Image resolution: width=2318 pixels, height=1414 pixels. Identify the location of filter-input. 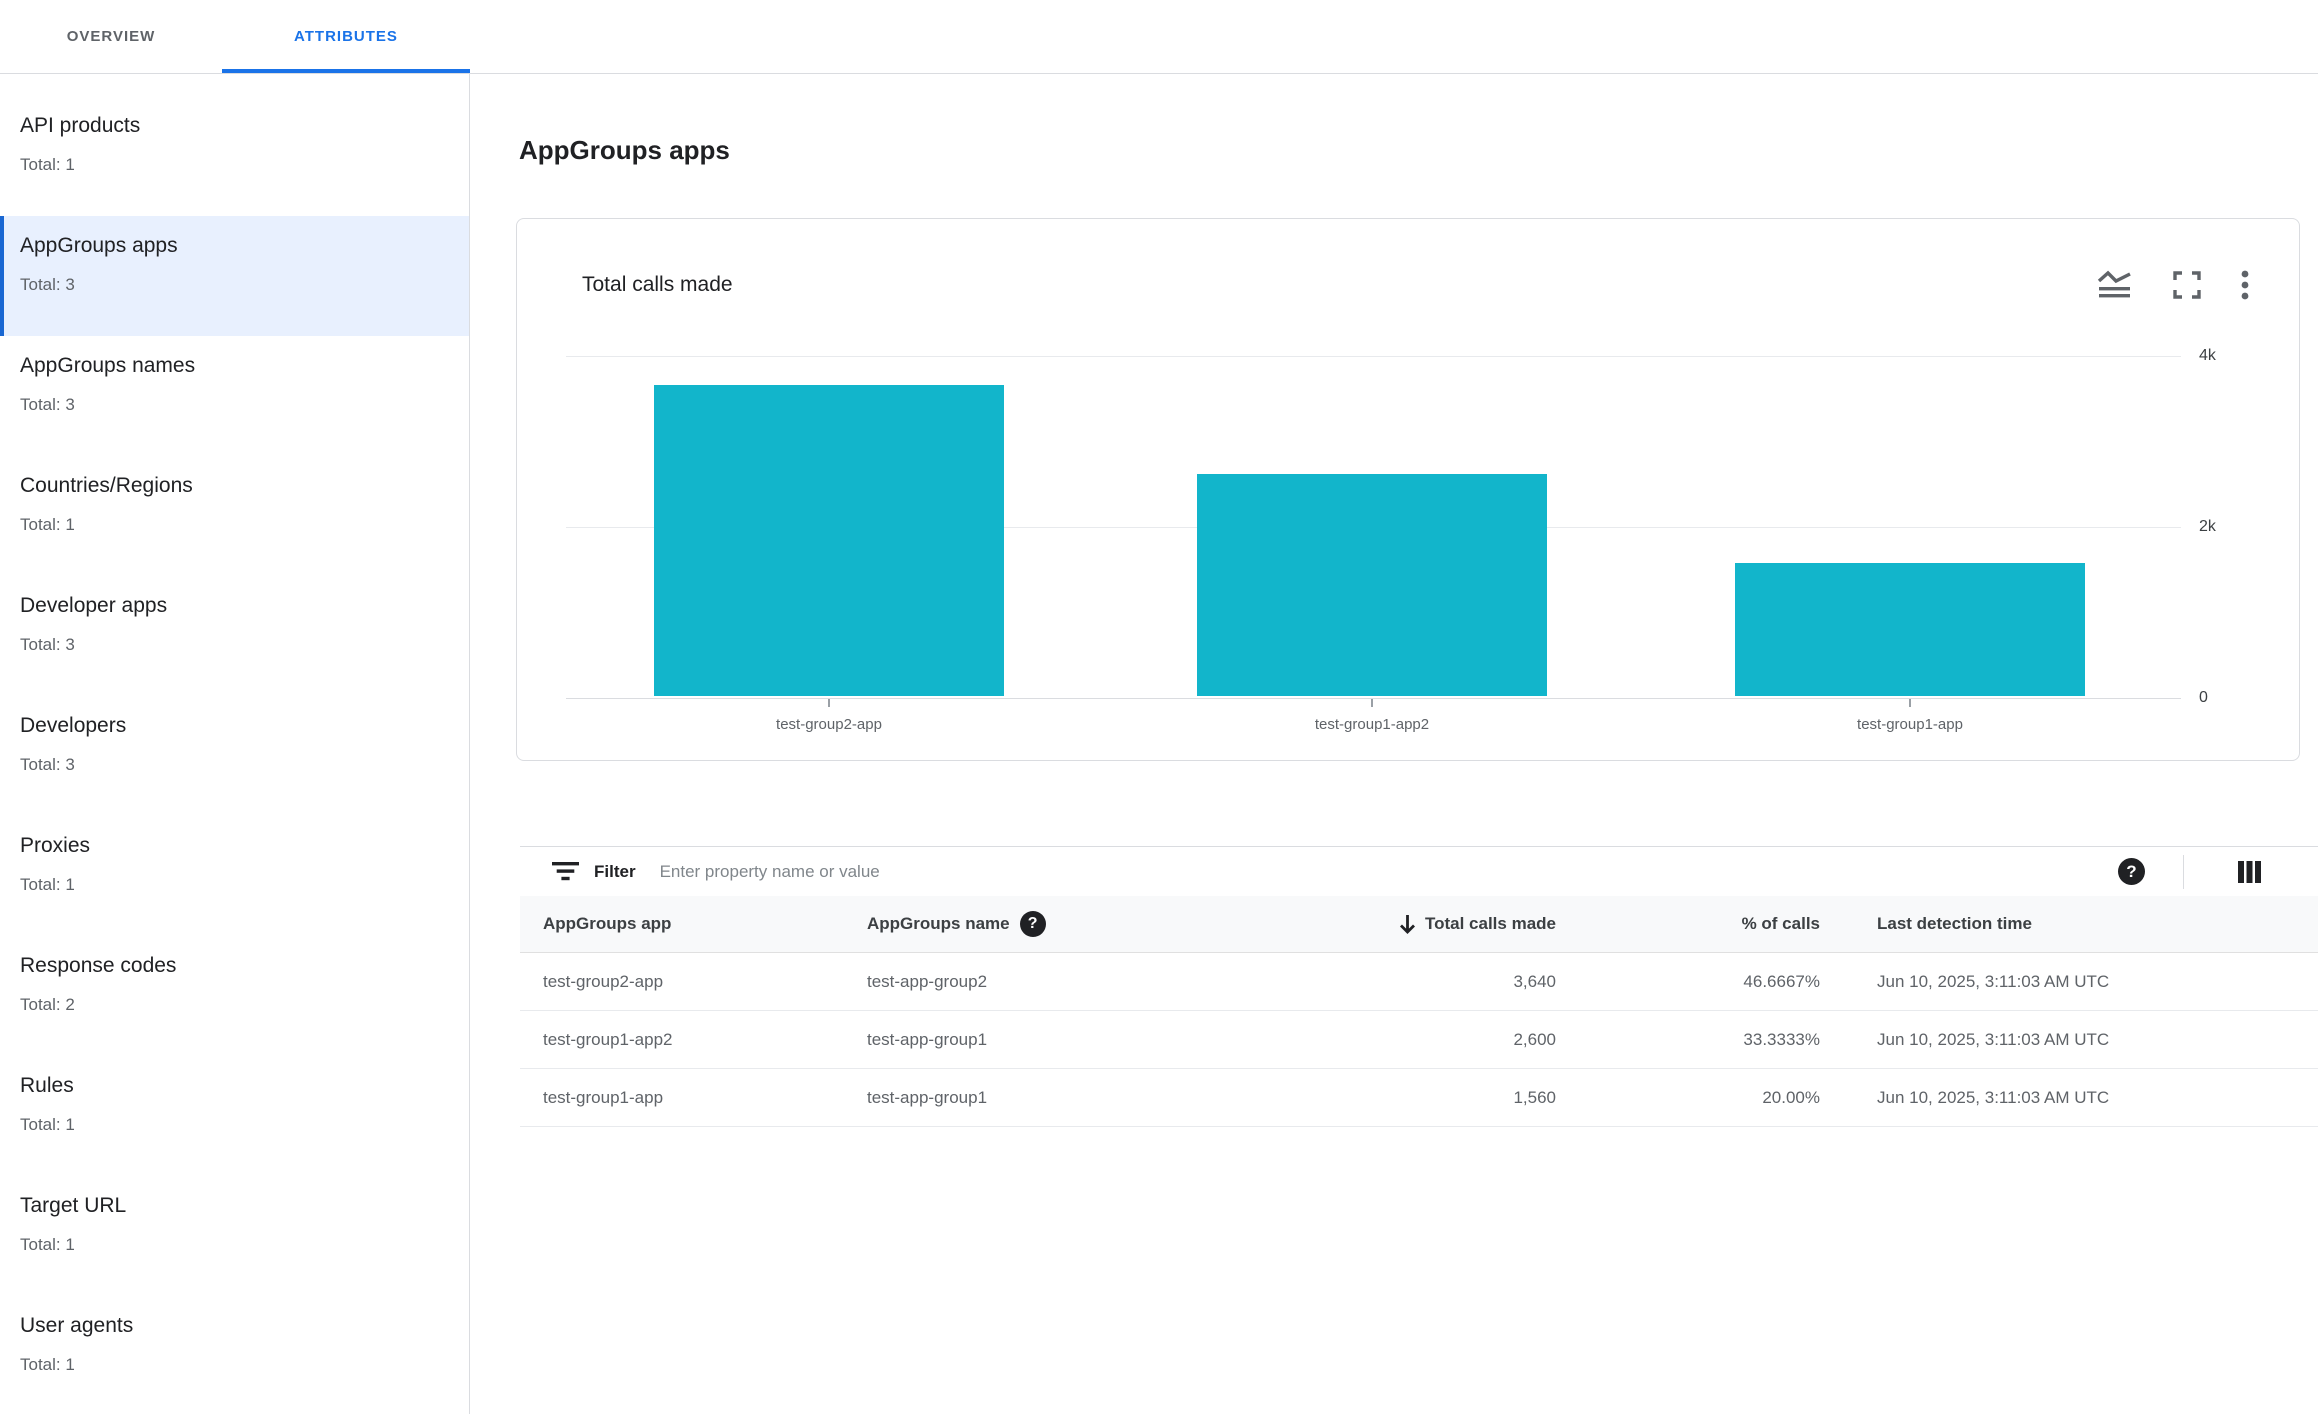
(1387, 871).